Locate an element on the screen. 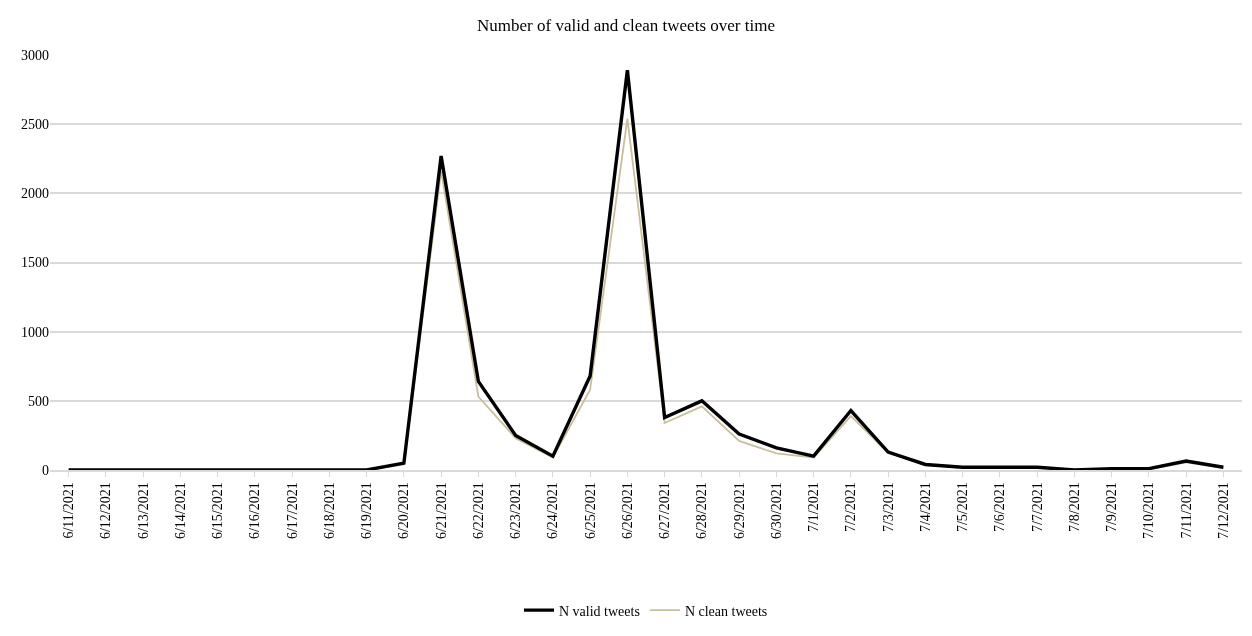 This screenshot has width=1252, height=636. x-tick-label: 6/27/2021 is located at coordinates (665, 511).